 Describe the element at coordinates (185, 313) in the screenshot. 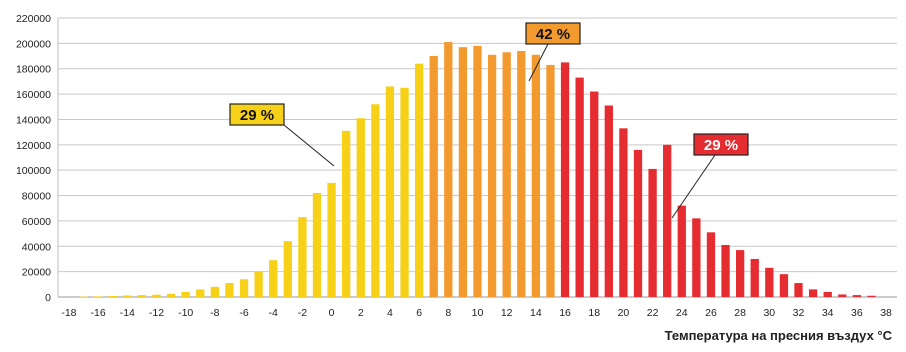

I see `x-tick-label: -10` at that location.